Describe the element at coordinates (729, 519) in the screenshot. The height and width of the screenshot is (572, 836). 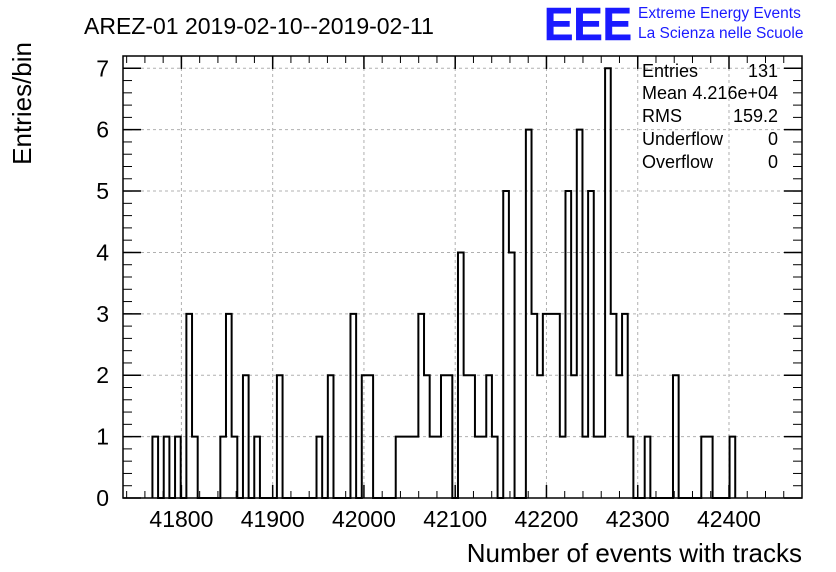
I see `x-tick-label: 42400` at that location.